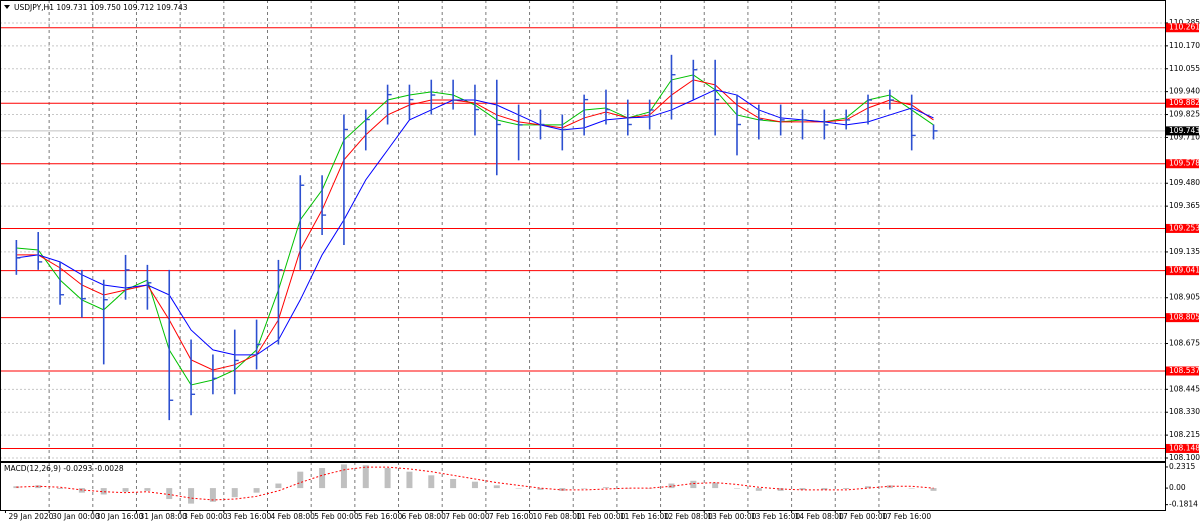 Image resolution: width=1200 pixels, height=524 pixels. I want to click on y-tick-label: 110.285, so click(1184, 22).